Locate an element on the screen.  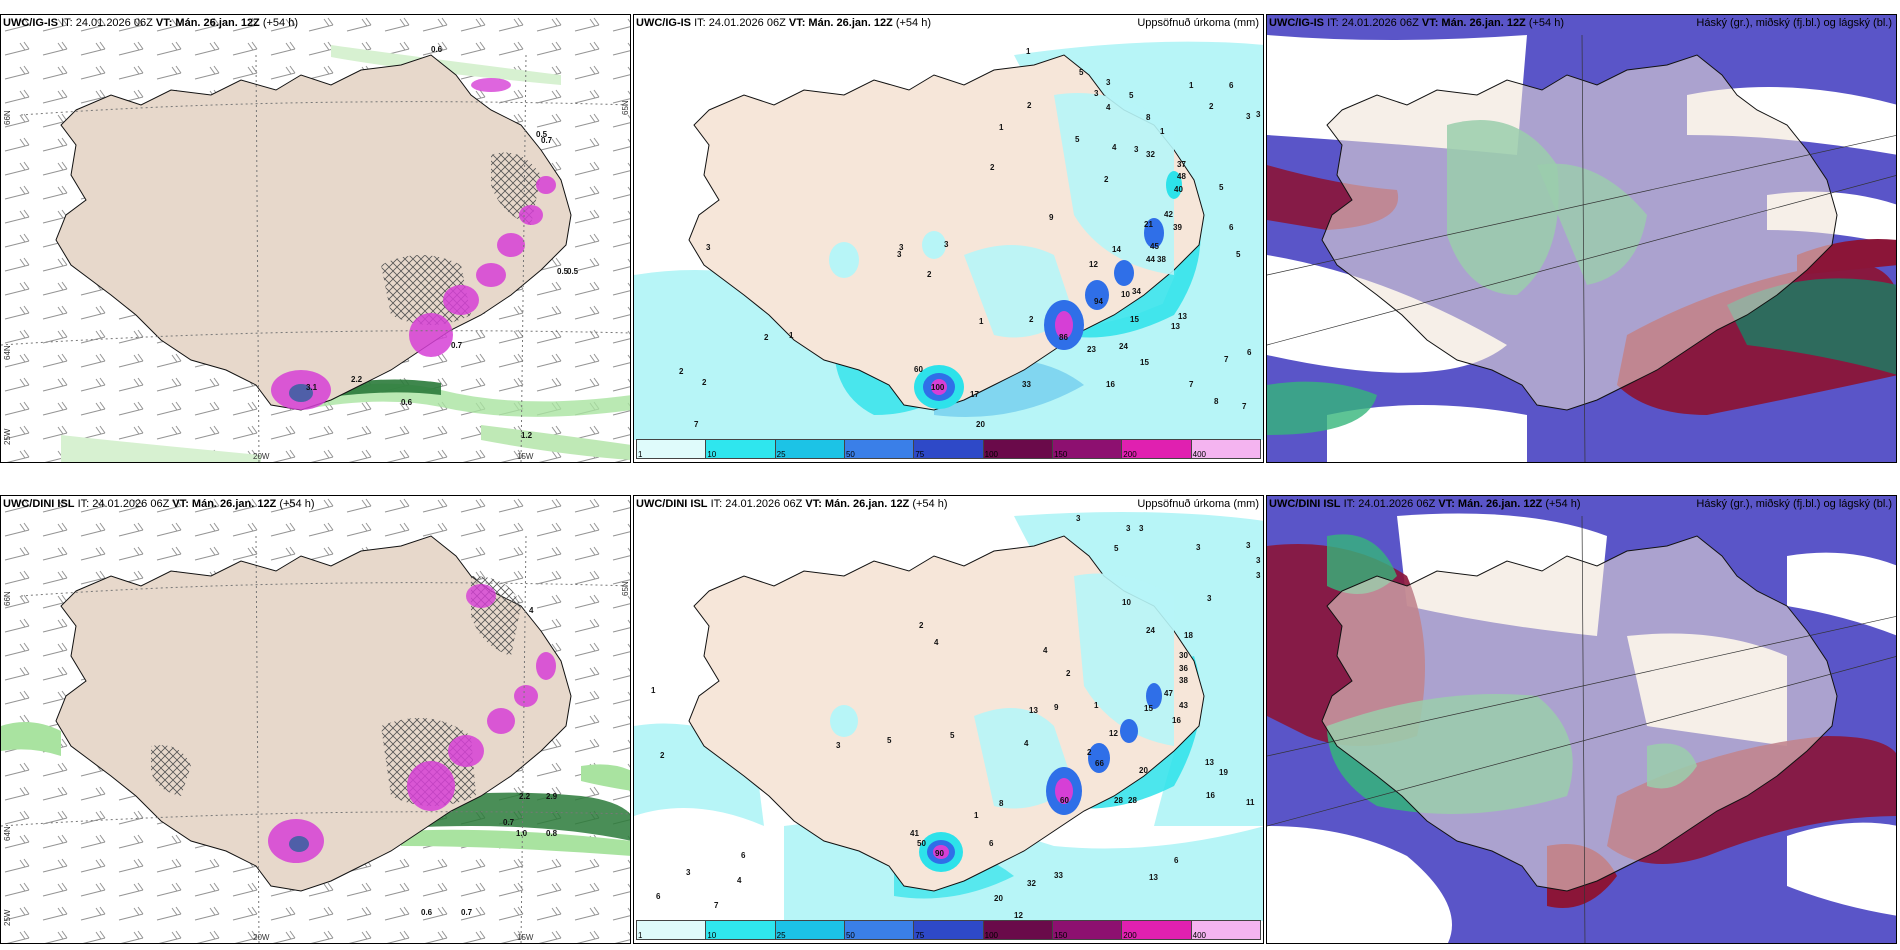
lon-tick: 20W is located at coordinates (261, 937).